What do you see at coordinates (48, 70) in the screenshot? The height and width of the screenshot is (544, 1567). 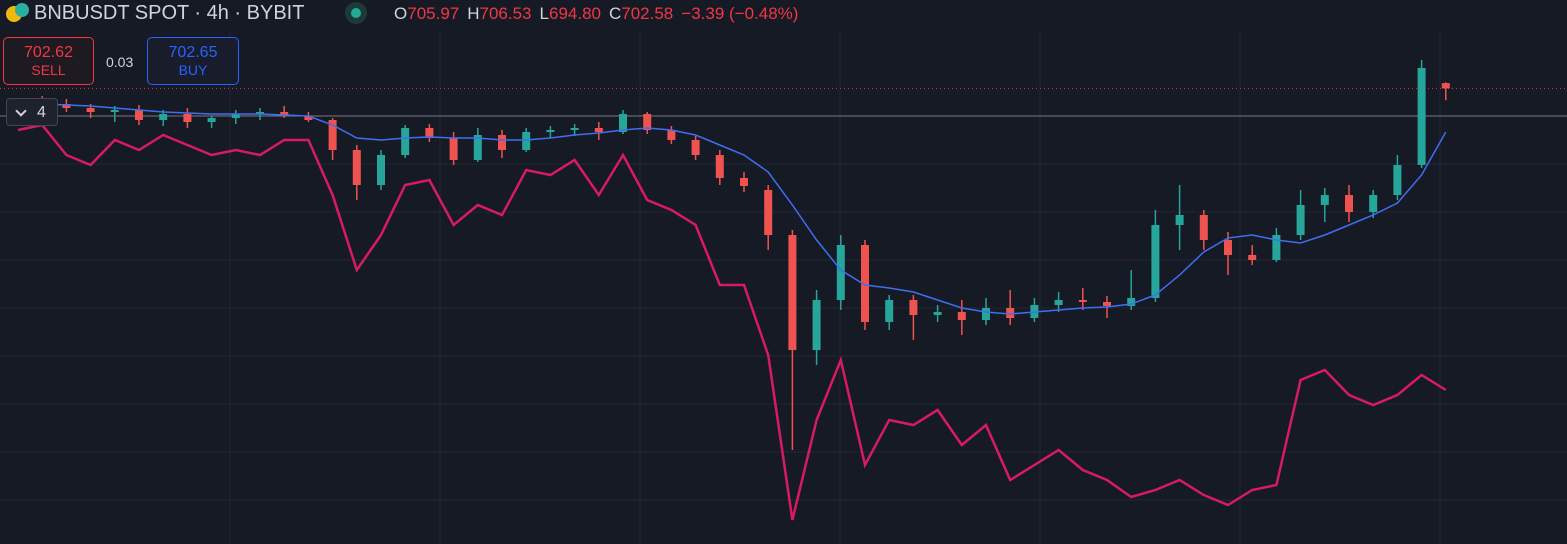 I see `sell-label: SELL` at bounding box center [48, 70].